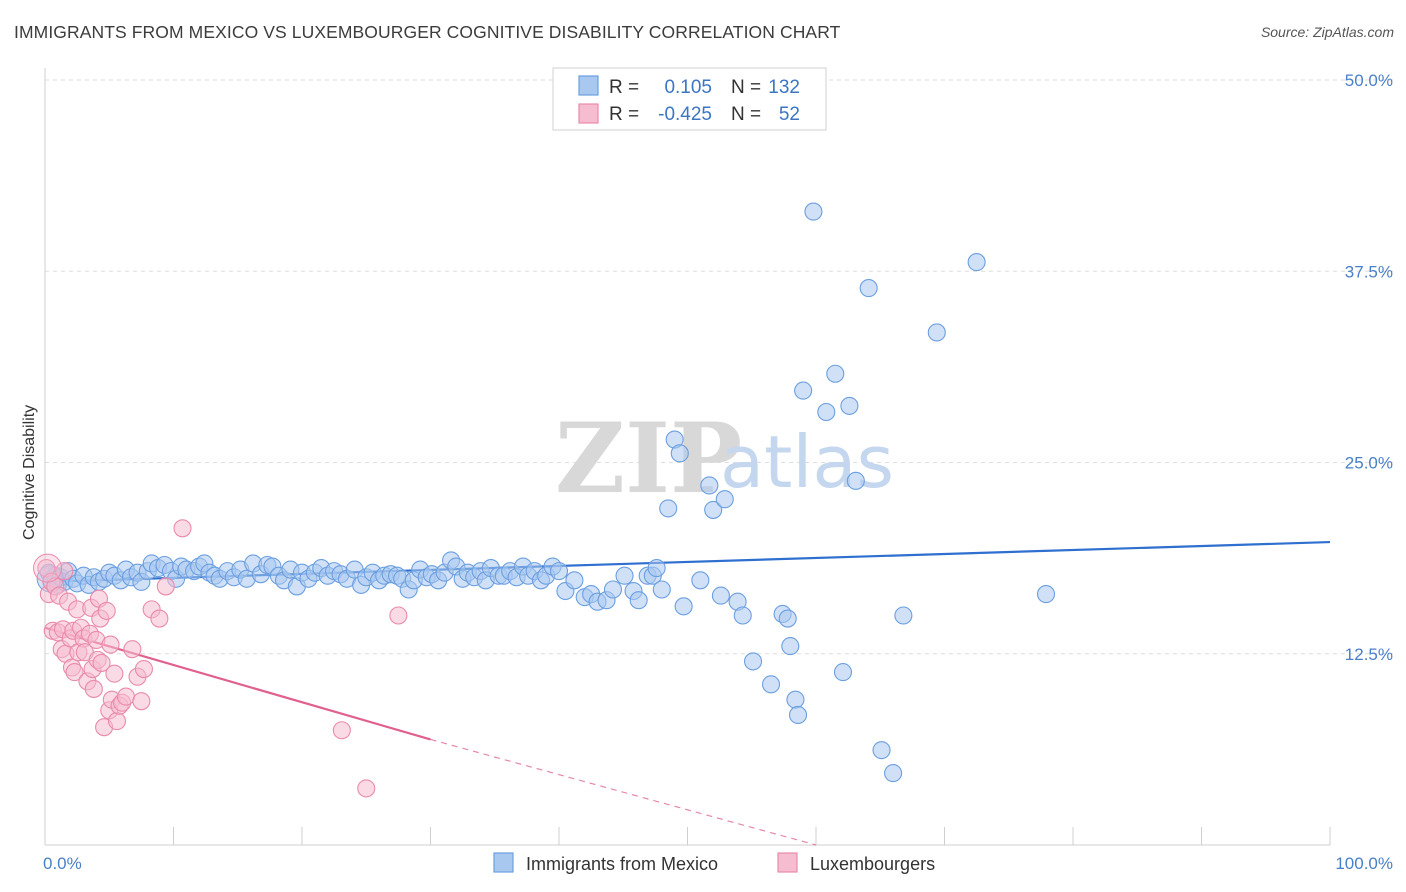  I want to click on watermark: ZIP atlas, so click(724, 458).